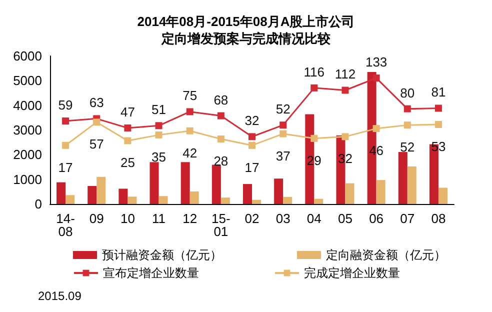 The image size is (492, 312). I want to click on data-label: 59, so click(65, 105).